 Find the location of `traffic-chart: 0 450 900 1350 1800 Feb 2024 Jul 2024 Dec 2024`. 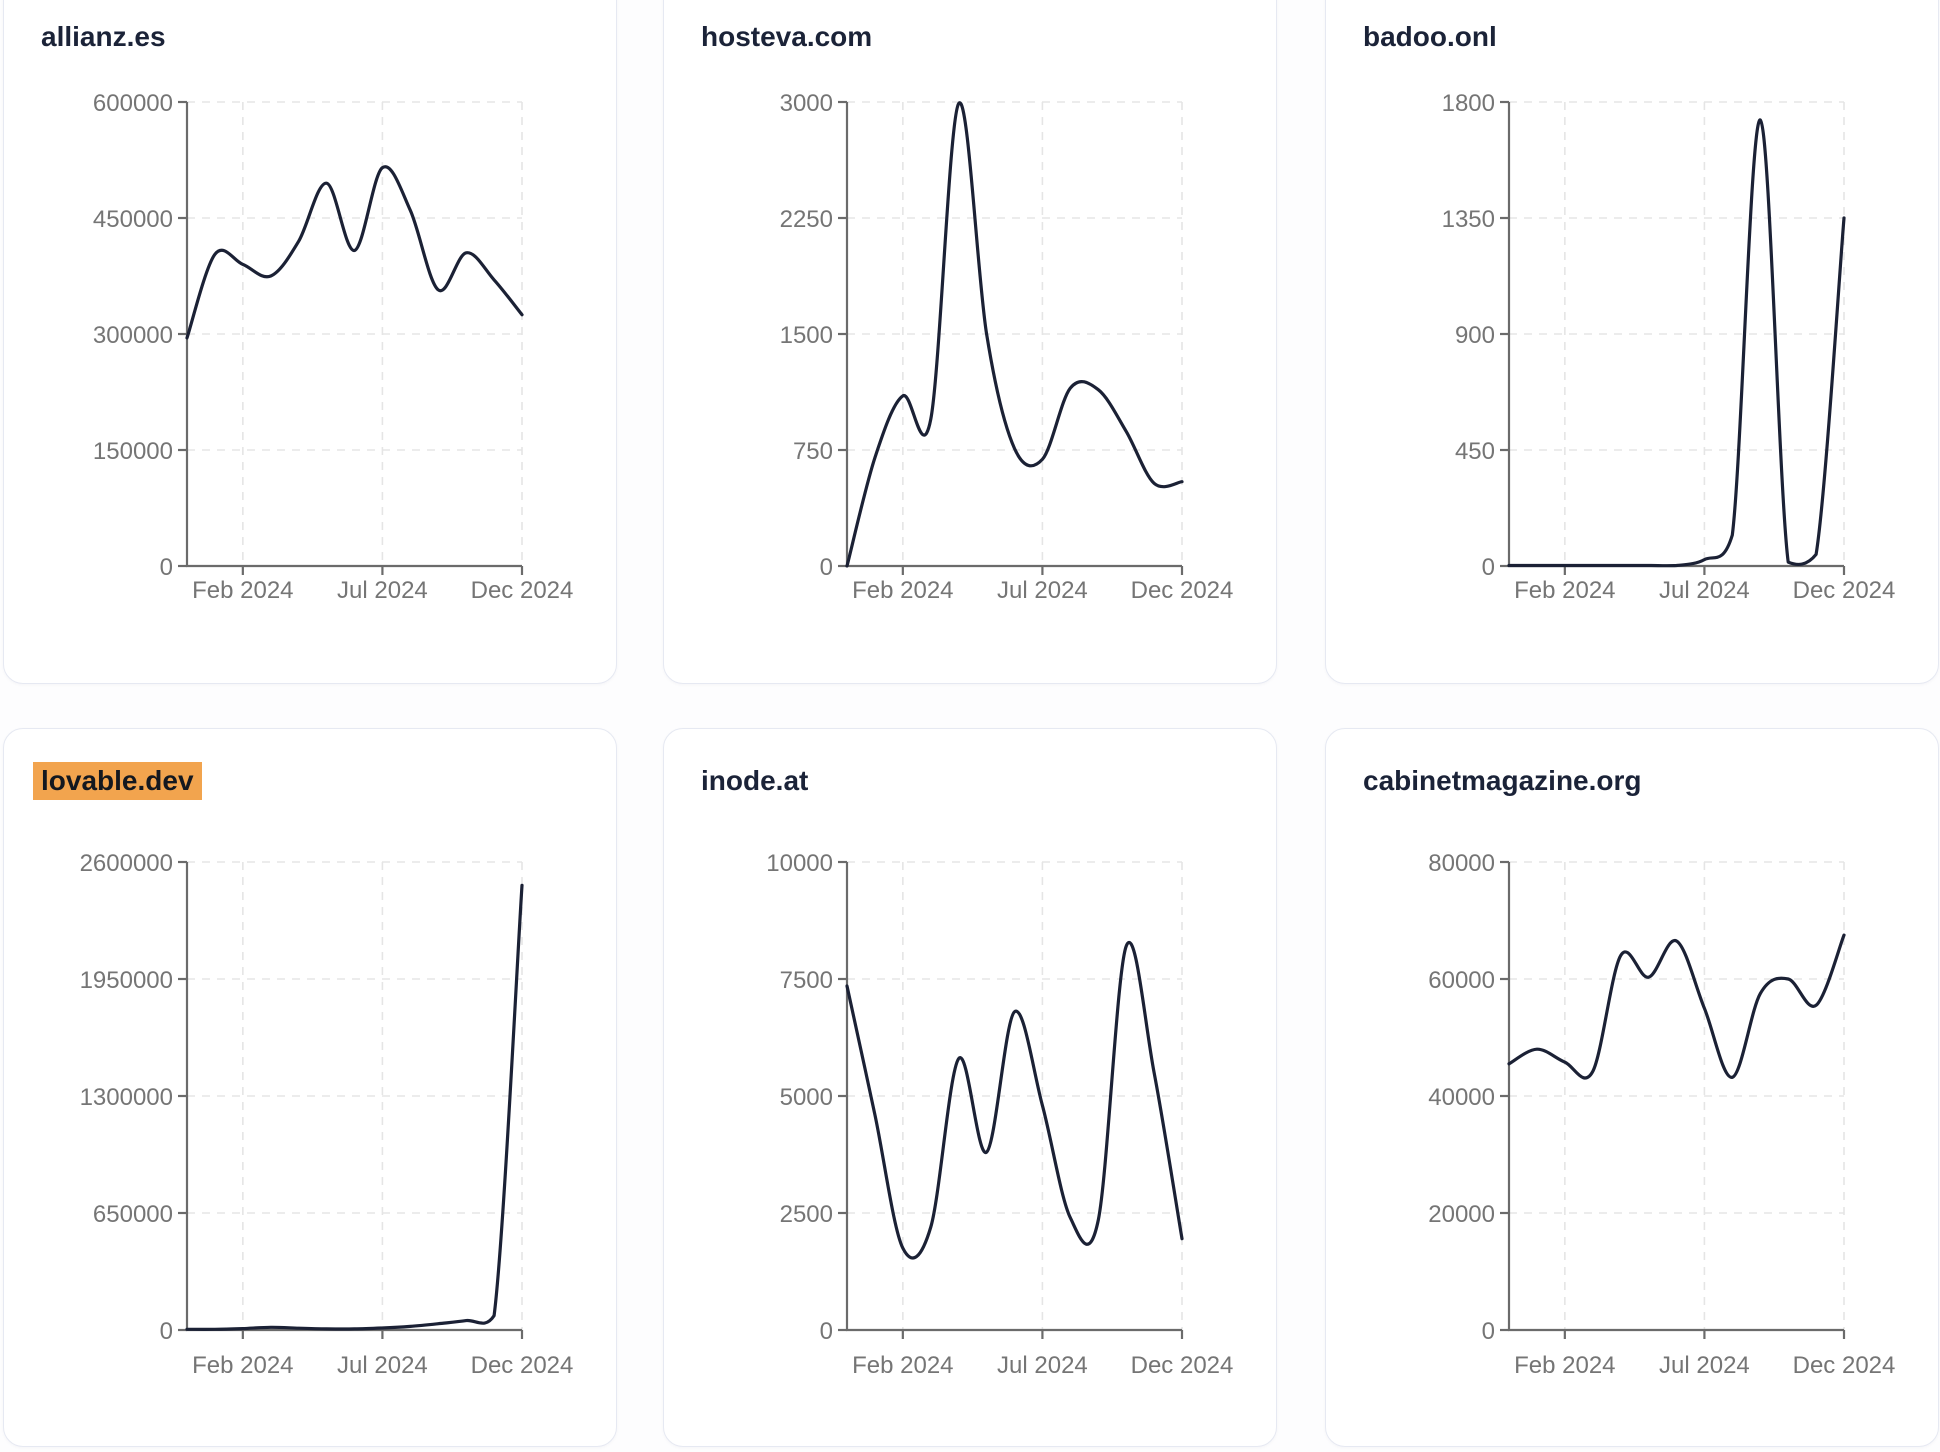

traffic-chart: 0 450 900 1350 1800 Feb 2024 Jul 2024 Dec 2024 is located at coordinates (1669, 347).